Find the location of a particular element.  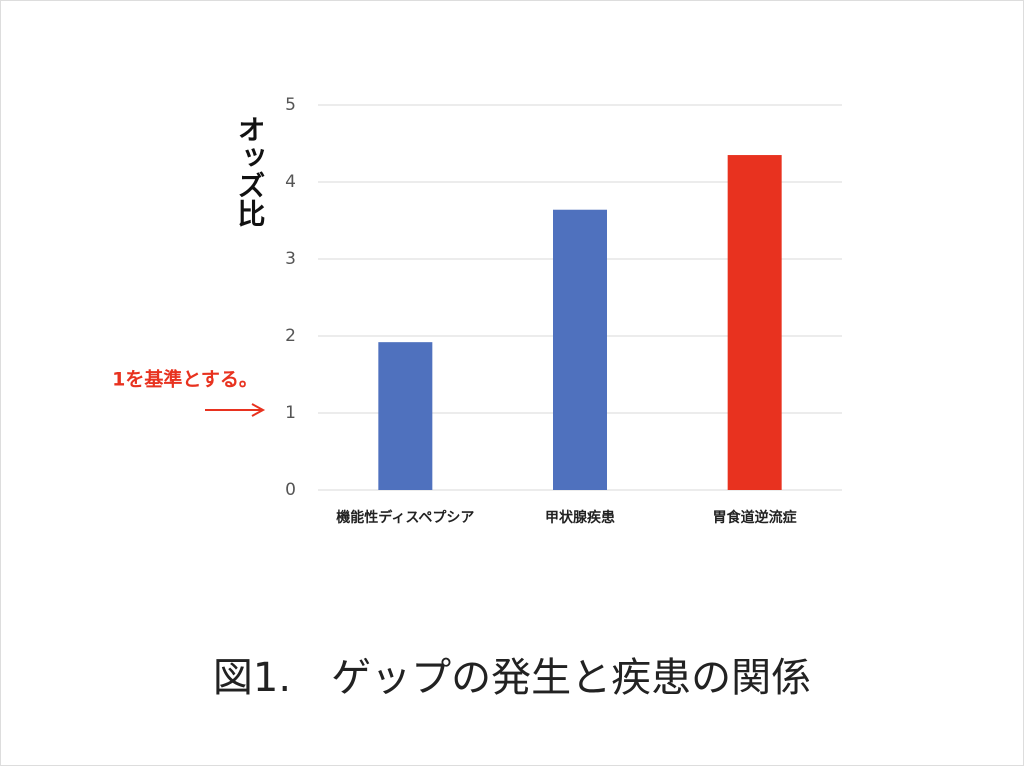

y-tick-label: 0 is located at coordinates (290, 490).